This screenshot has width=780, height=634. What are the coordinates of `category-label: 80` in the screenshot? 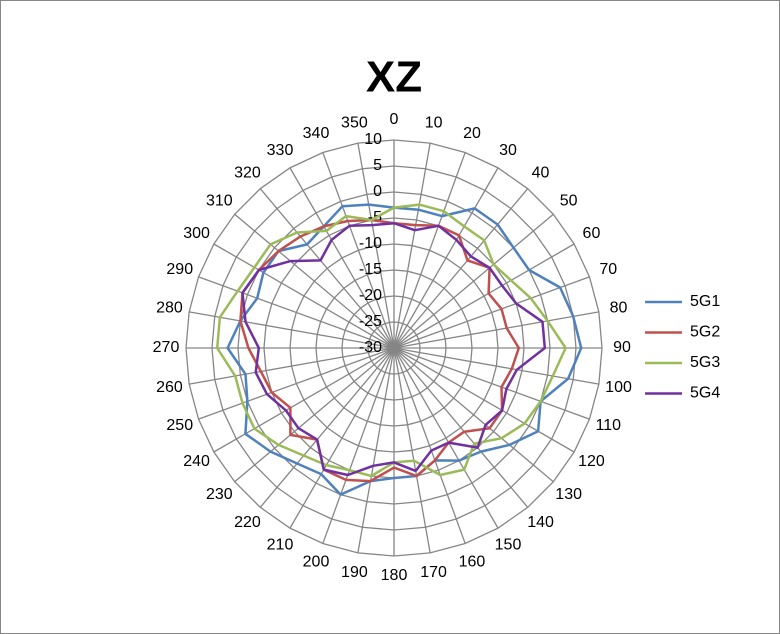 It's located at (619, 308).